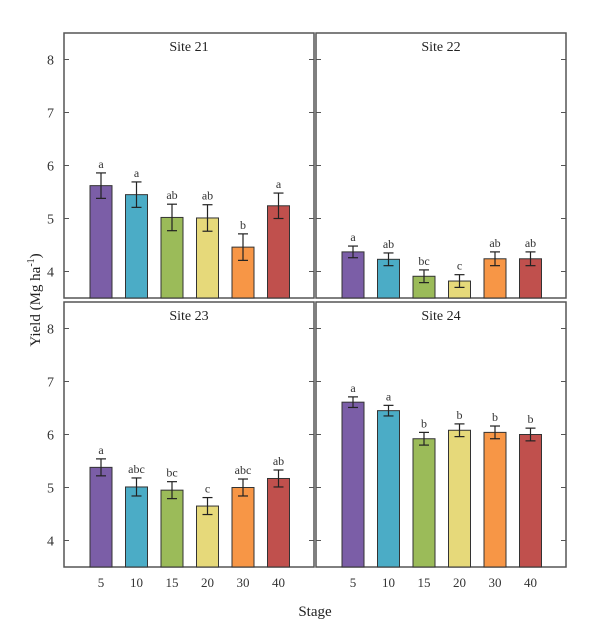 The image size is (605, 640). What do you see at coordinates (440, 47) in the screenshot?
I see `panel-title: Site 22` at bounding box center [440, 47].